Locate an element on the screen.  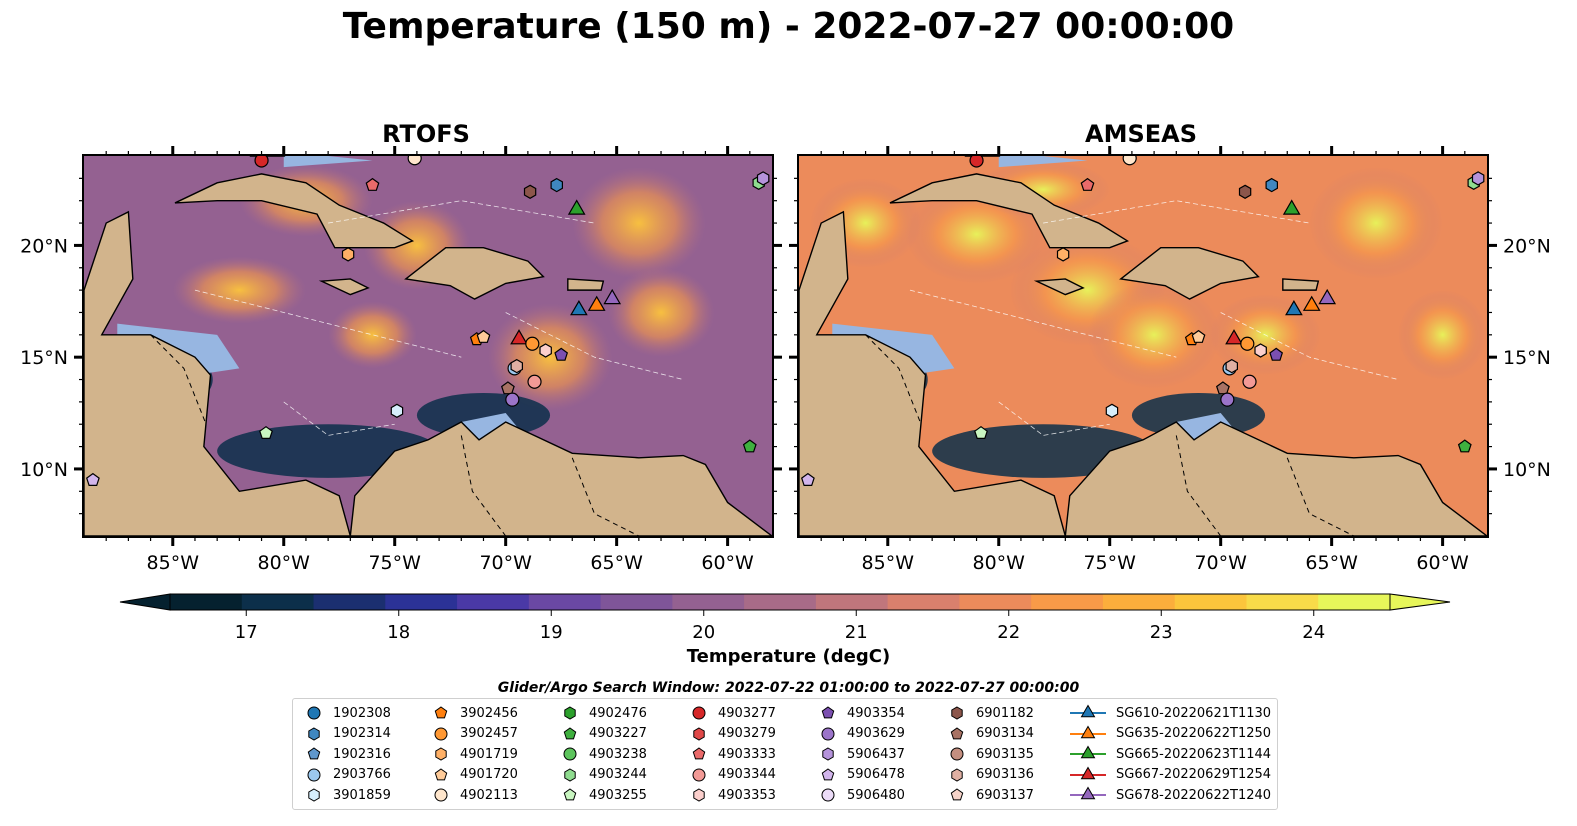
legend-item: 3902456 is located at coordinates (474, 713).